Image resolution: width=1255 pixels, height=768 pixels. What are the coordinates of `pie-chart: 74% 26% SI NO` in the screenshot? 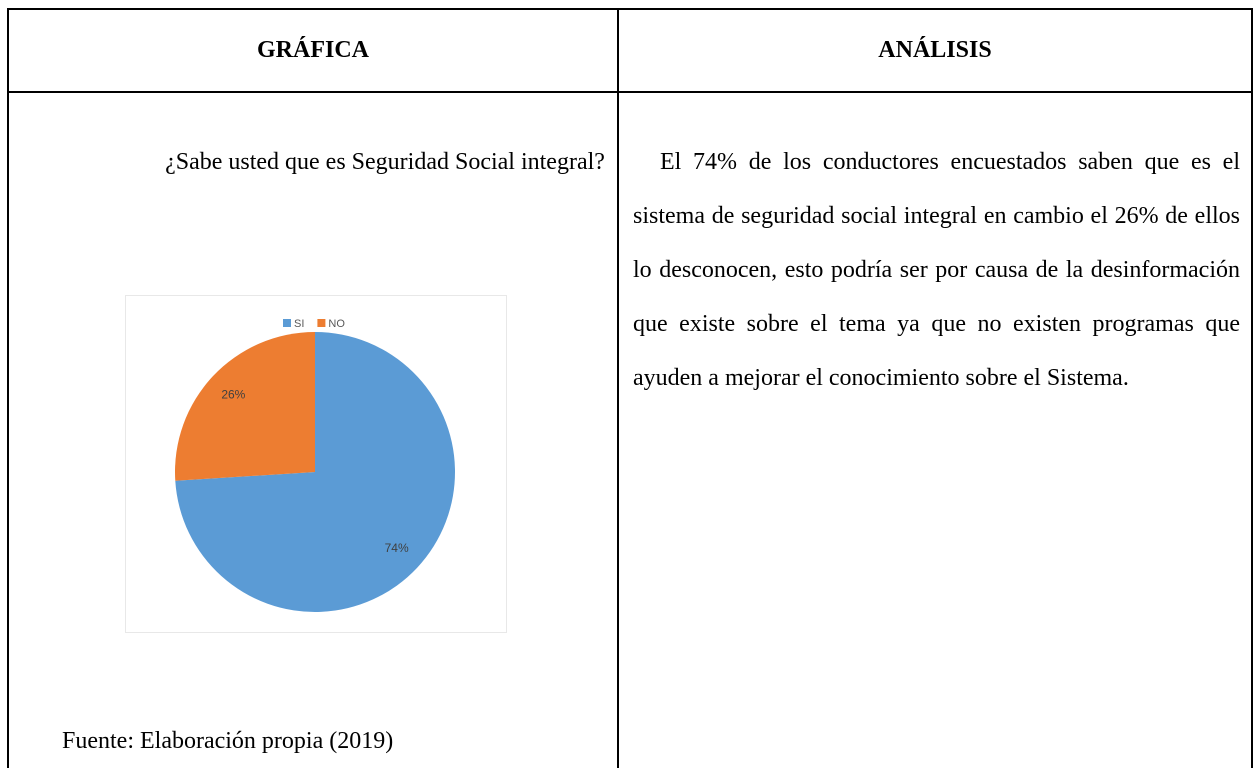 It's located at (316, 464).